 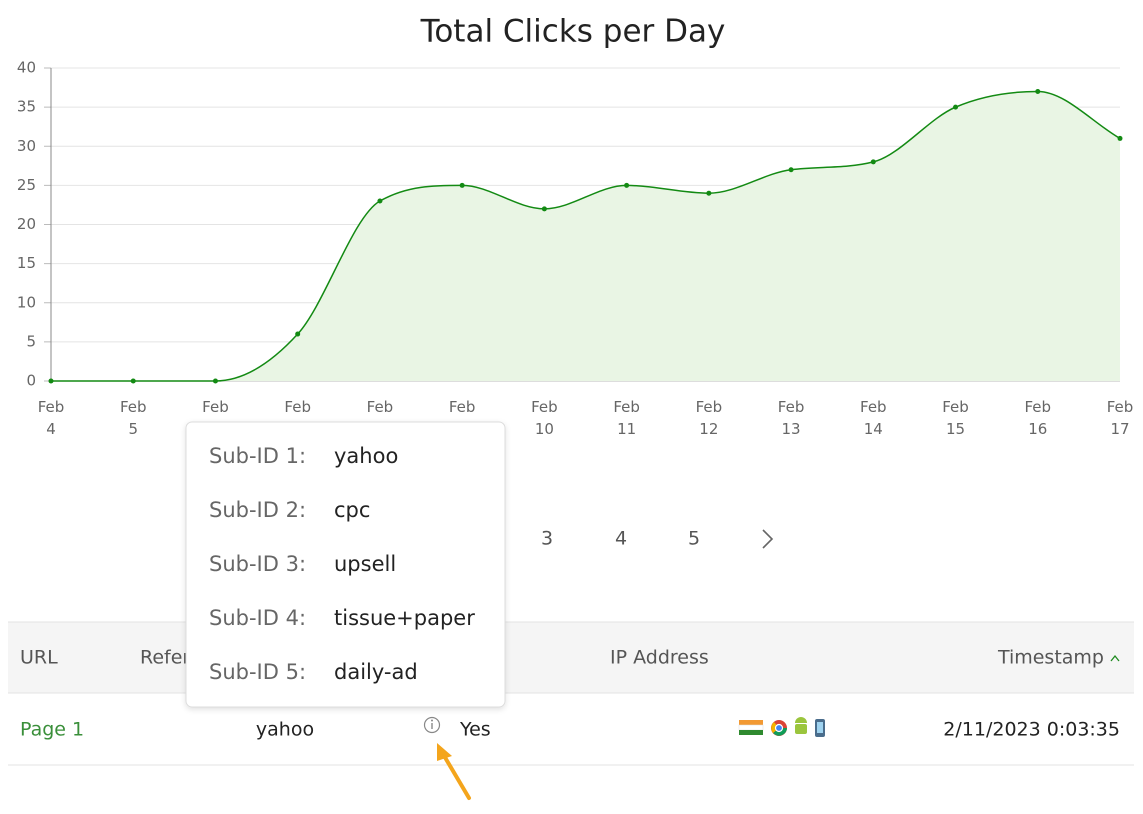 What do you see at coordinates (26, 68) in the screenshot?
I see `y-tick-label: 40` at bounding box center [26, 68].